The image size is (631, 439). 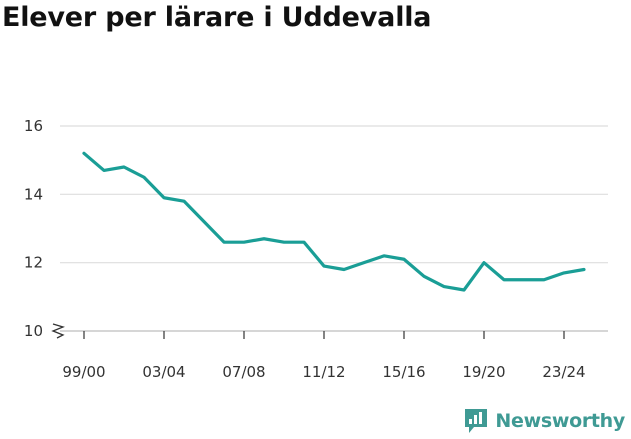 I want to click on y-axis-tick-labels: 10 12 14 16, so click(x=33, y=228).